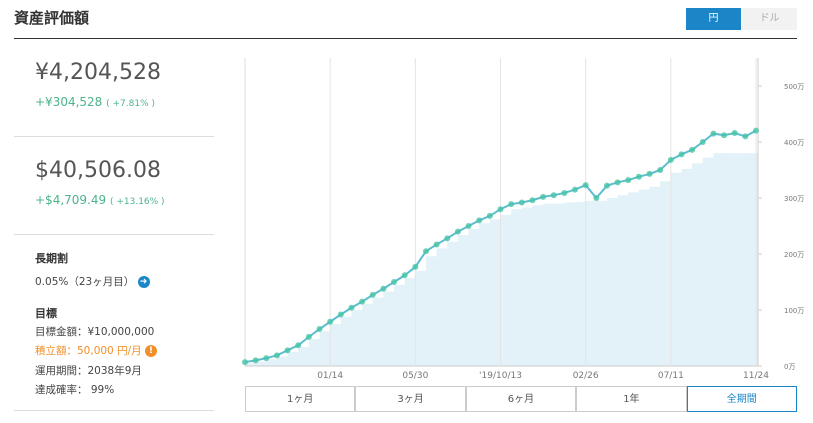 The width and height of the screenshot is (813, 423). What do you see at coordinates (500, 376) in the screenshot?
I see `x-tick-label: '19/10/13` at bounding box center [500, 376].